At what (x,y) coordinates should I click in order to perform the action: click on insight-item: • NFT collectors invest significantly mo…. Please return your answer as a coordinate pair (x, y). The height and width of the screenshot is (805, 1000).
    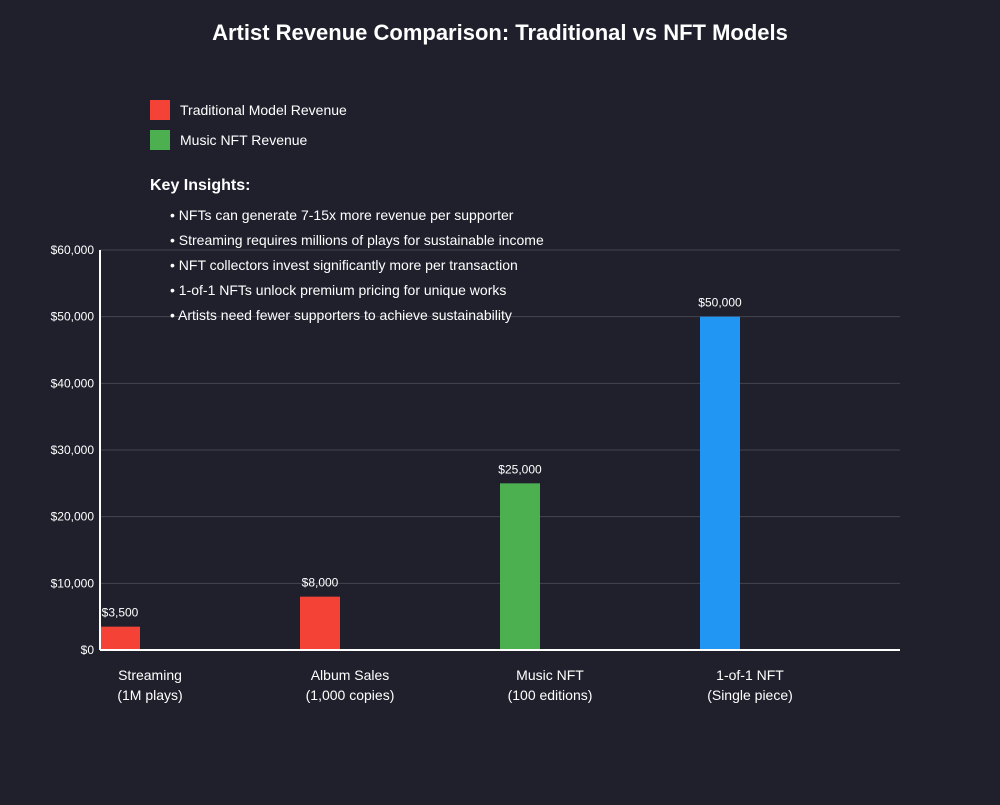
    Looking at the image, I should click on (344, 265).